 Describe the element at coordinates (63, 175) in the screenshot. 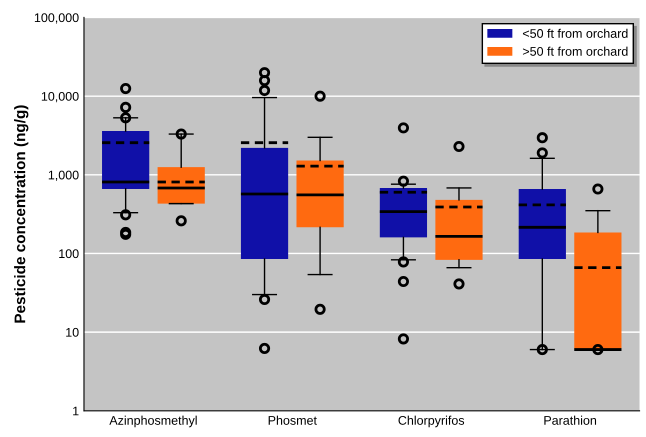

I see `y-tick-label: 1,000` at that location.